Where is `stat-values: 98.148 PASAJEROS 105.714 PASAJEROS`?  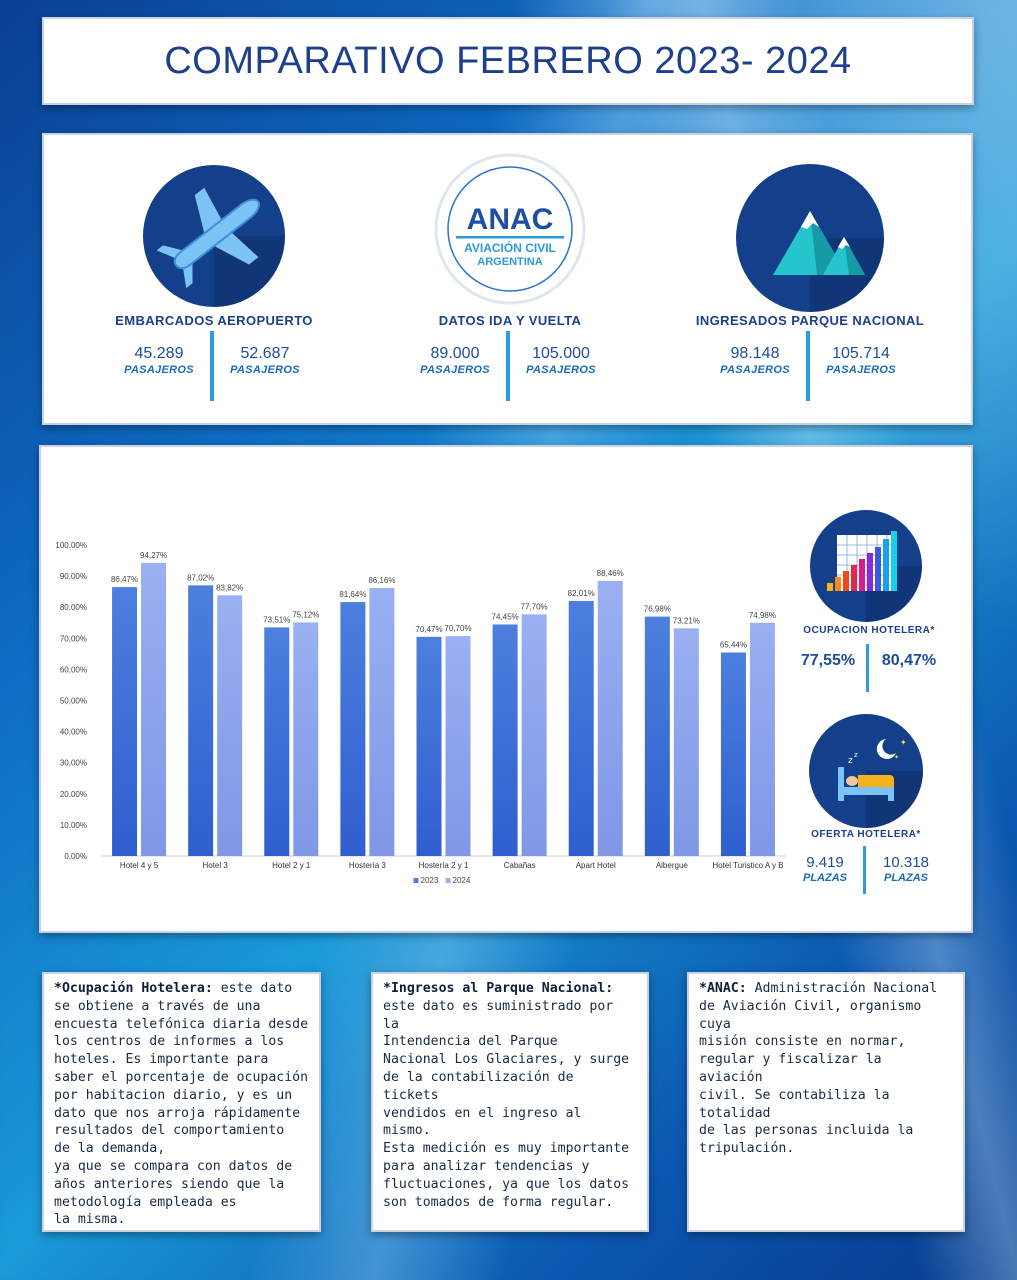 stat-values: 98.148 PASAJEROS 105.714 PASAJEROS is located at coordinates (810, 366).